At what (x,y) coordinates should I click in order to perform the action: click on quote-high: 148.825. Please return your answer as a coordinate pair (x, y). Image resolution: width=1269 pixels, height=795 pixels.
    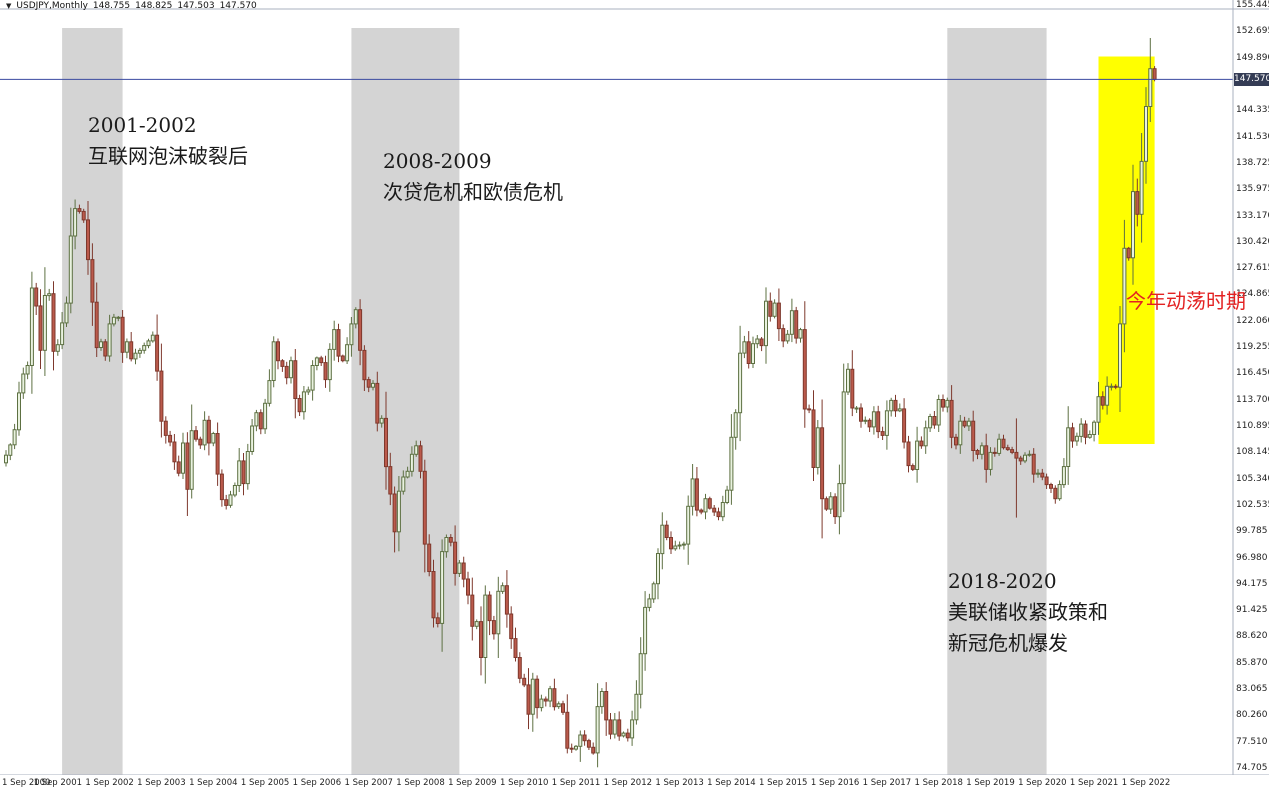
    Looking at the image, I should click on (154, 6).